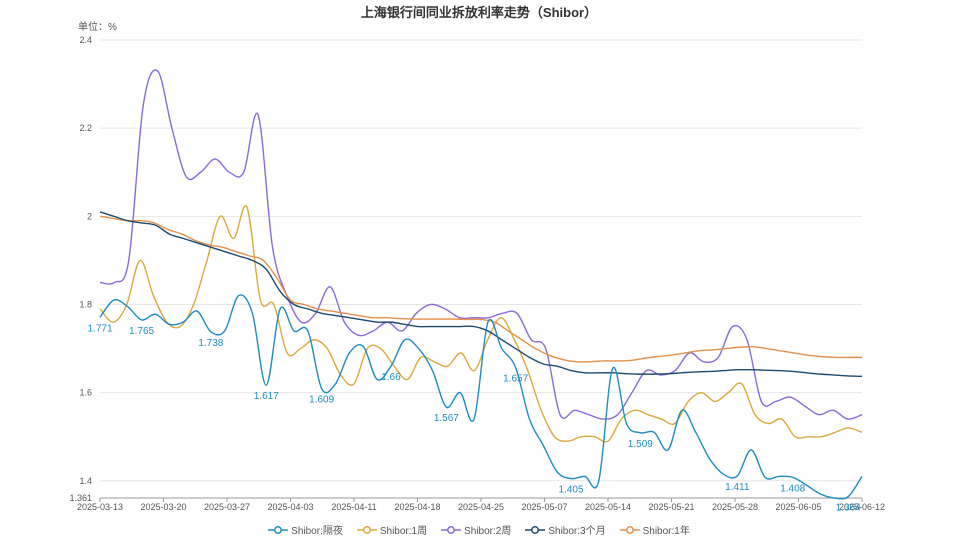  Describe the element at coordinates (417, 507) in the screenshot. I see `x-tick-label: 2025-04-18` at that location.